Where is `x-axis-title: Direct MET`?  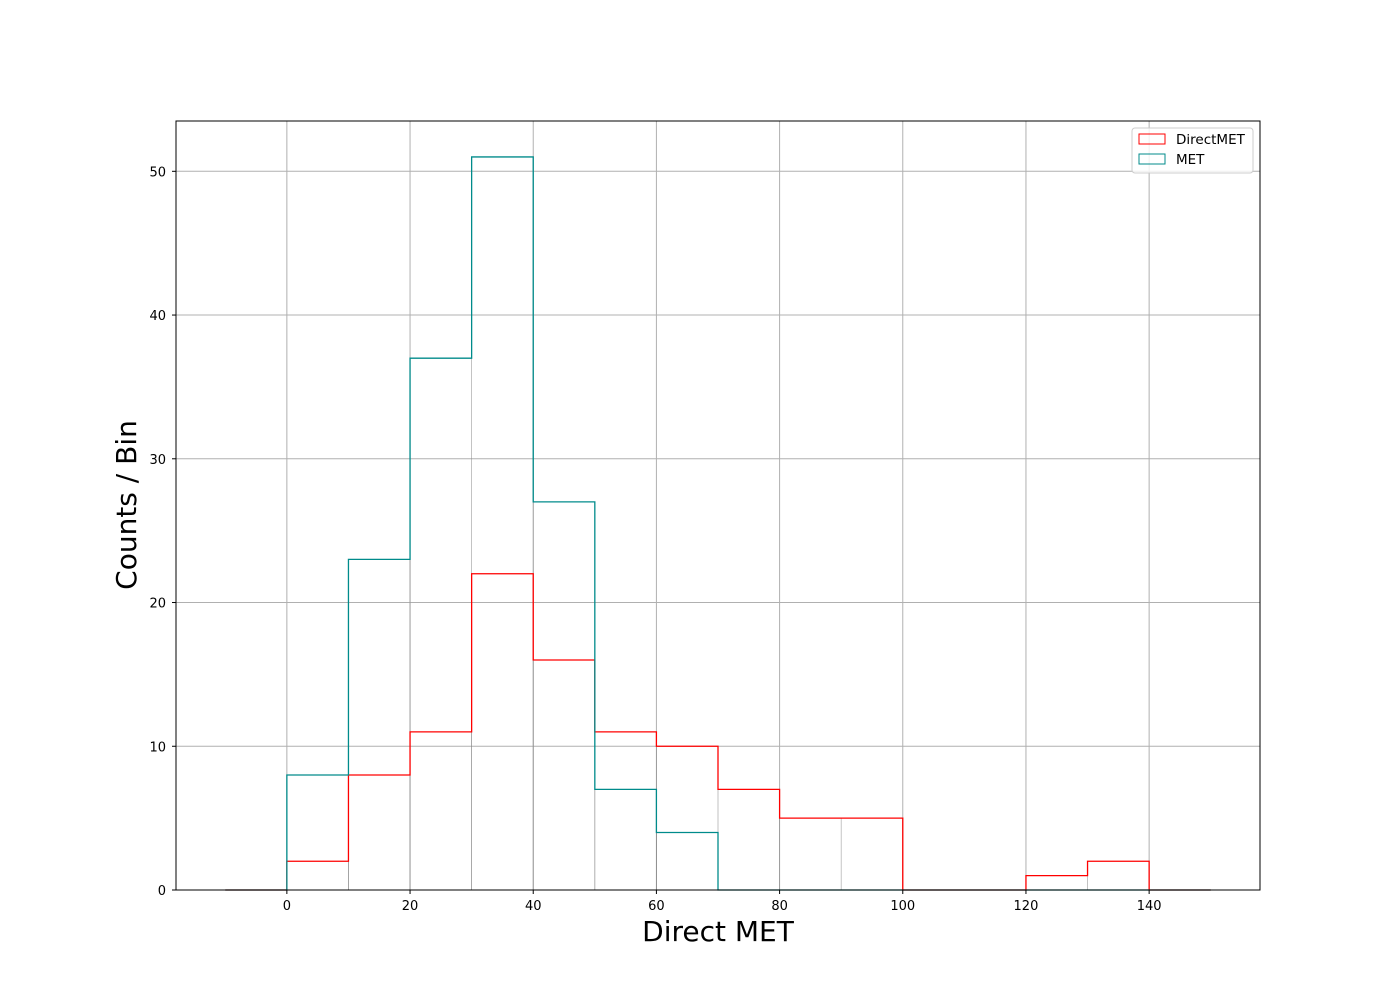 x-axis-title: Direct MET is located at coordinates (718, 931).